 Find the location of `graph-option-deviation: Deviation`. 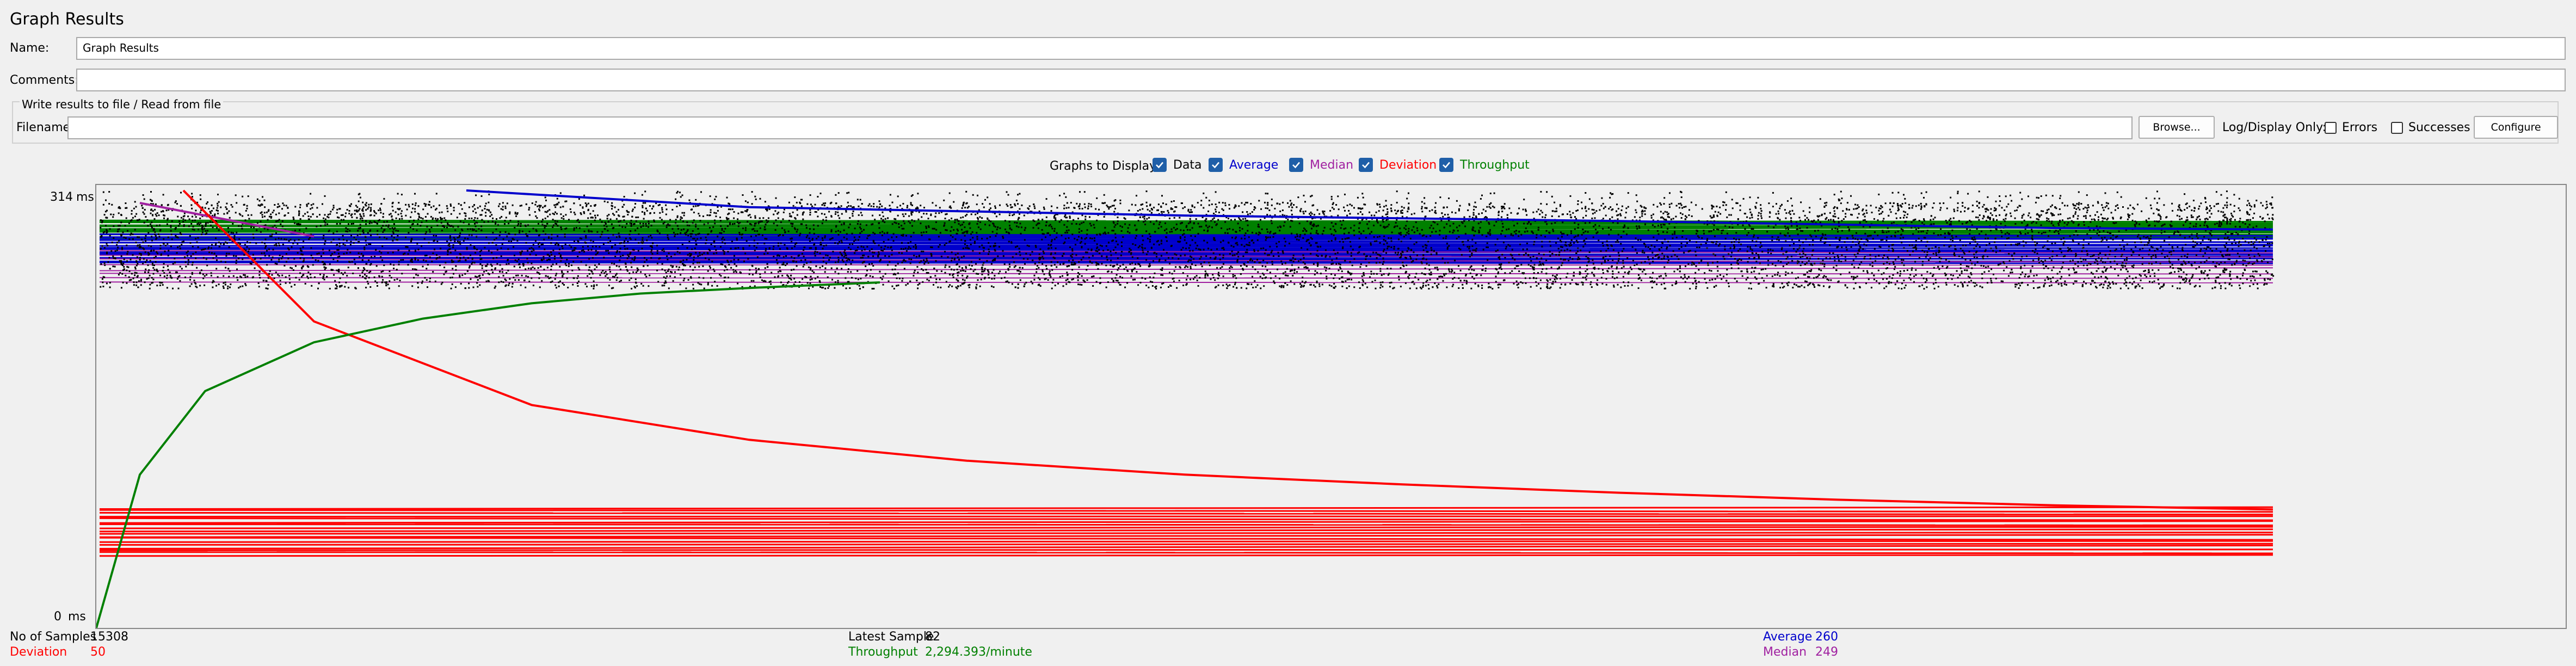

graph-option-deviation: Deviation is located at coordinates (1398, 165).